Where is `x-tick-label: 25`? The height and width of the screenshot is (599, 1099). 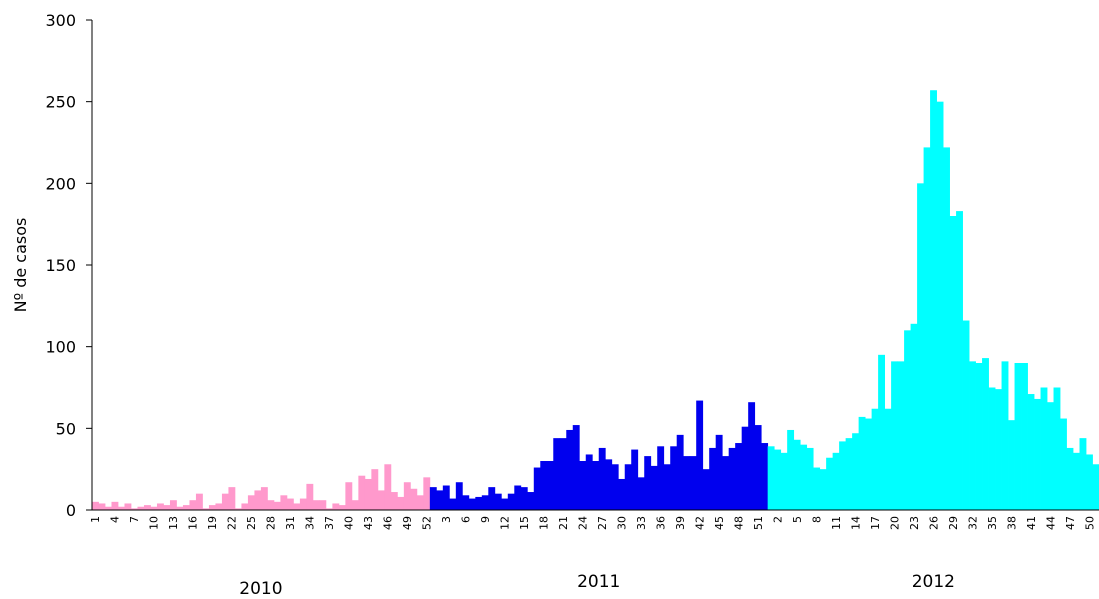
x-tick-label: 25 is located at coordinates (251, 523).